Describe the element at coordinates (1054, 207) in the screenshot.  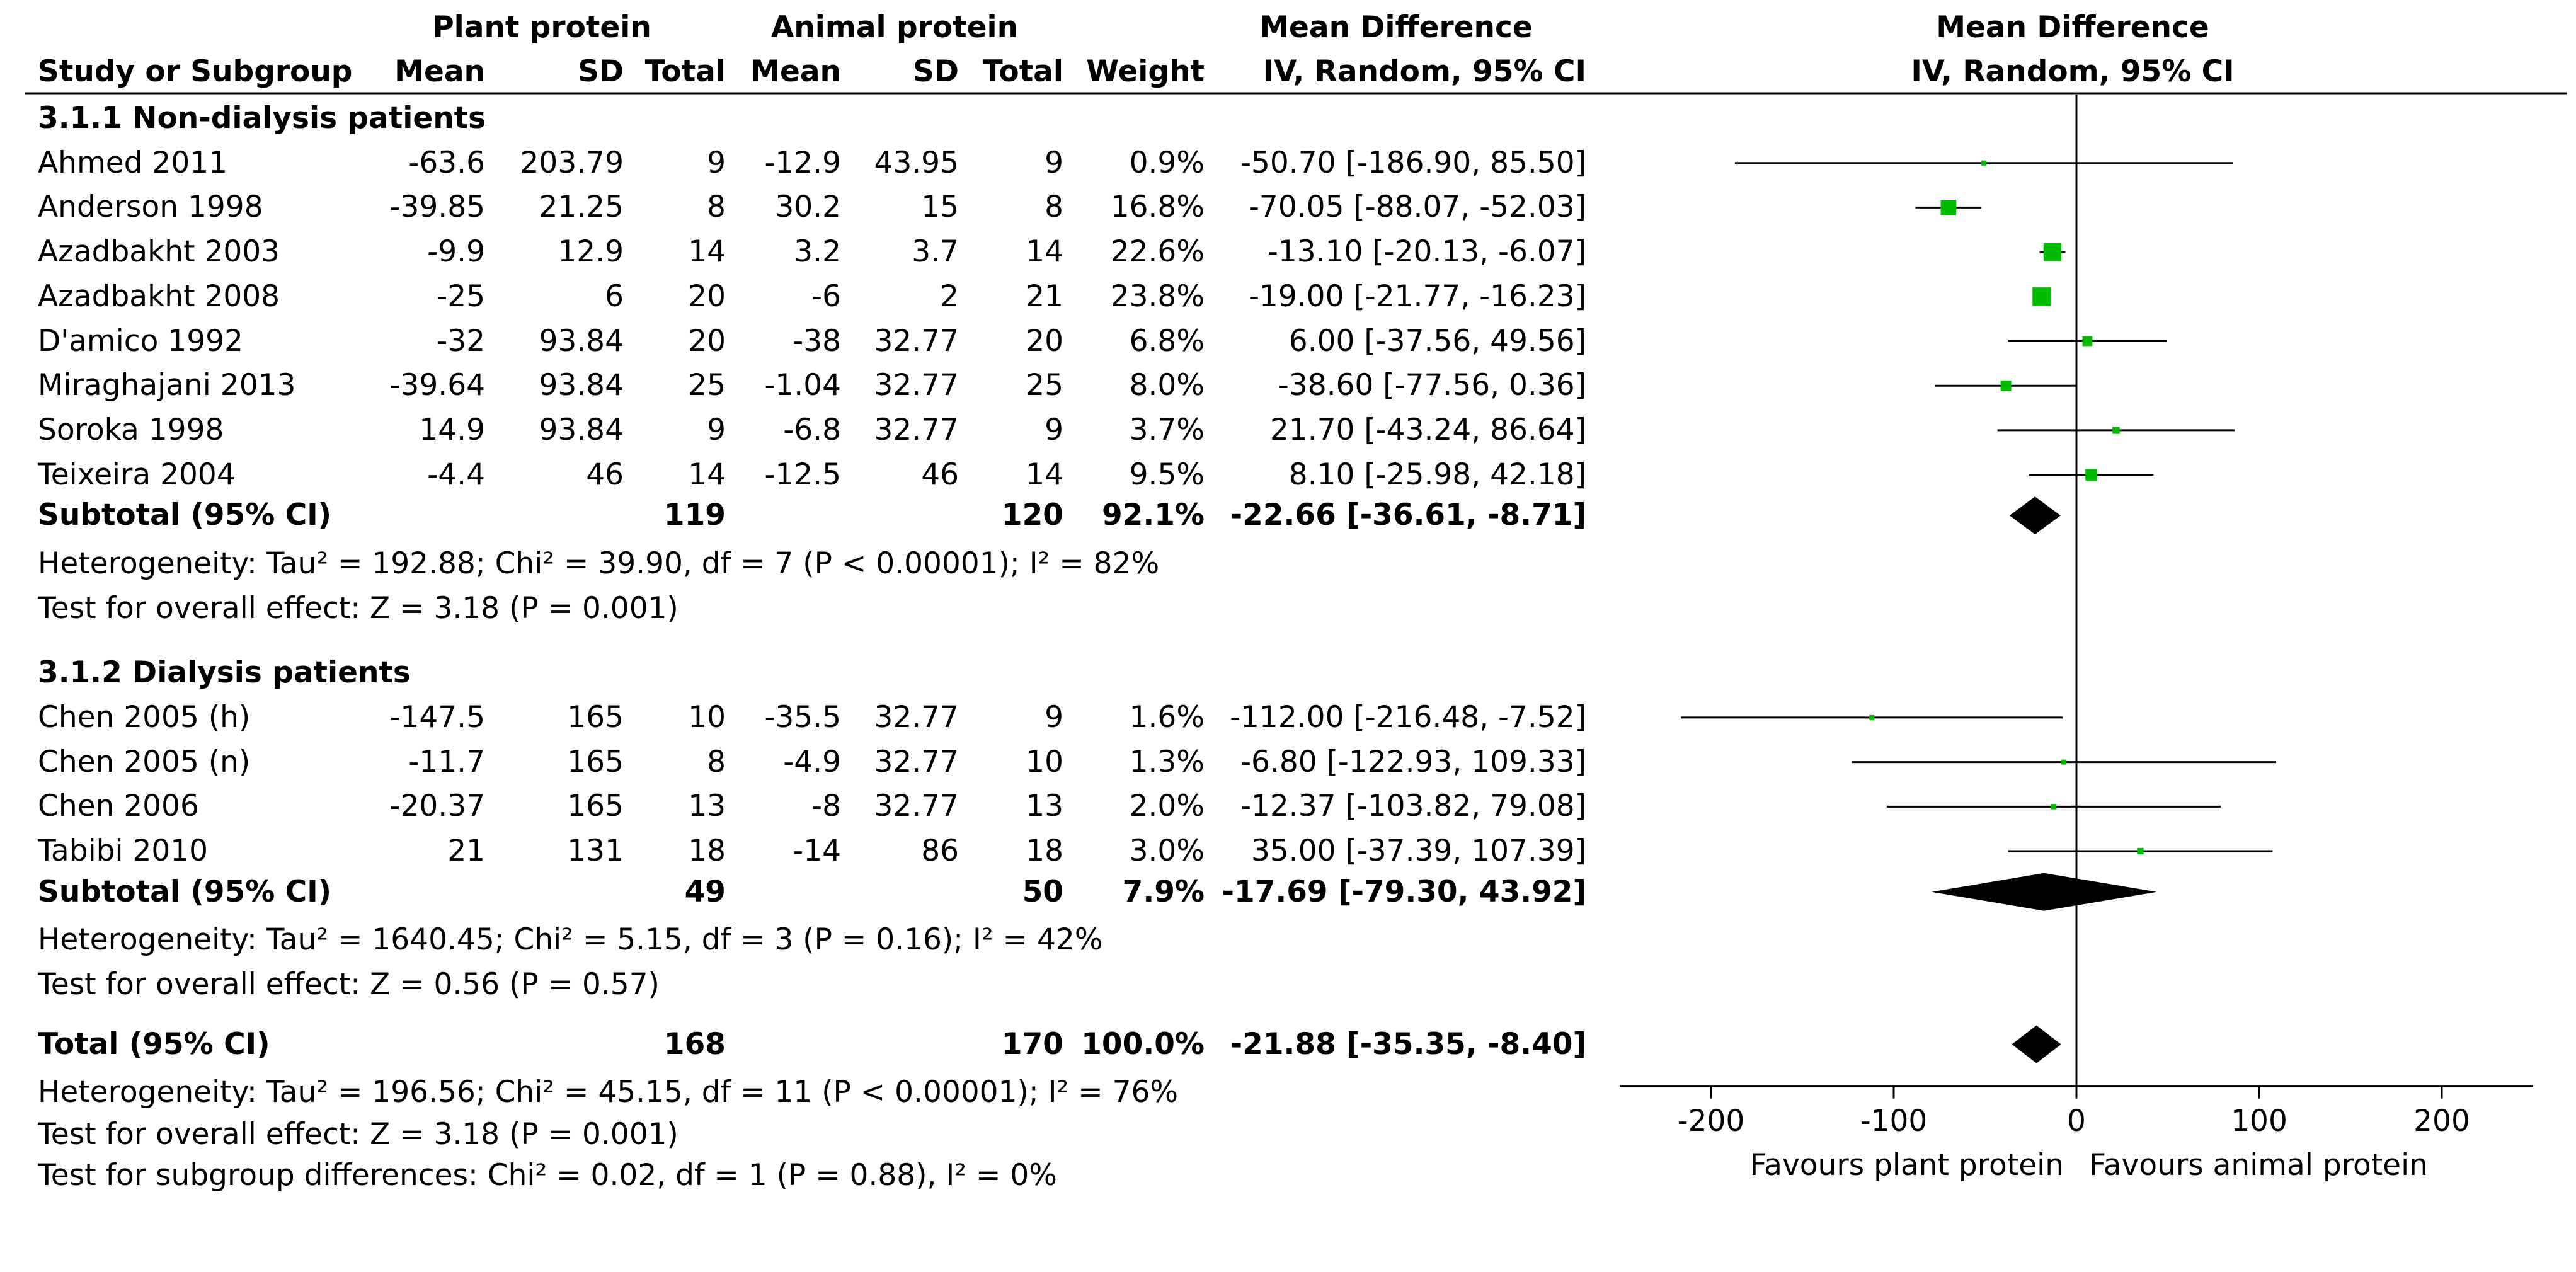
I see `subgroup-1-study-2-animal-total: 8` at that location.